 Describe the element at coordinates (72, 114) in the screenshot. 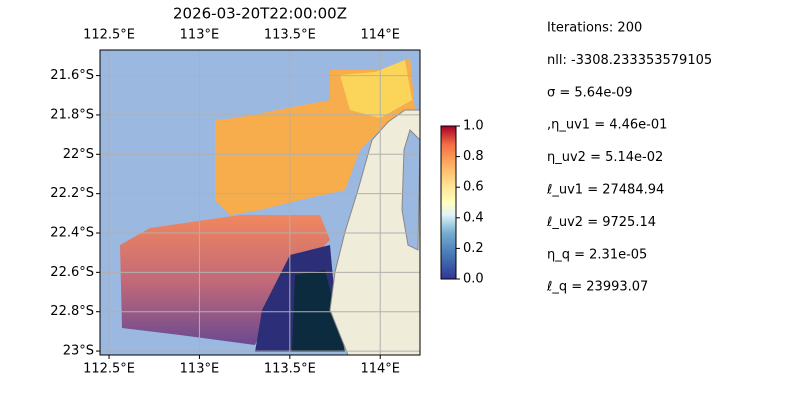

I see `lat-label: 21.8°S` at that location.